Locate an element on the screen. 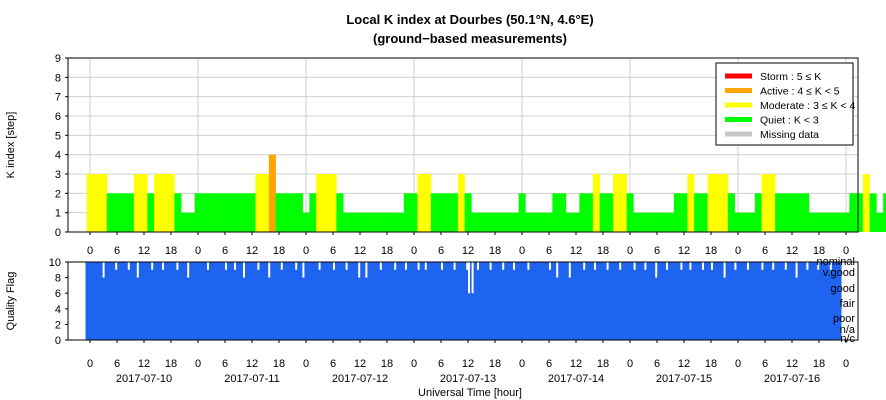 This screenshot has width=886, height=400. quality-y-tick-label: 10 is located at coordinates (55, 263).